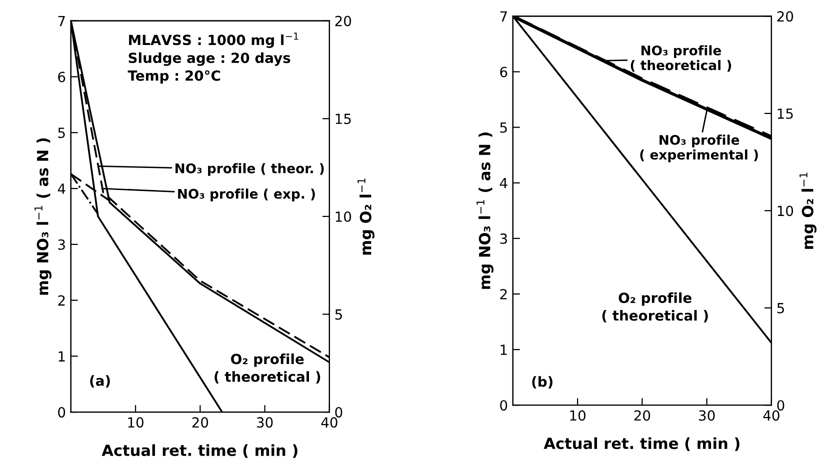  What do you see at coordinates (250, 169) in the screenshot?
I see `annotation: NO₃ profile ( theor. )` at bounding box center [250, 169].